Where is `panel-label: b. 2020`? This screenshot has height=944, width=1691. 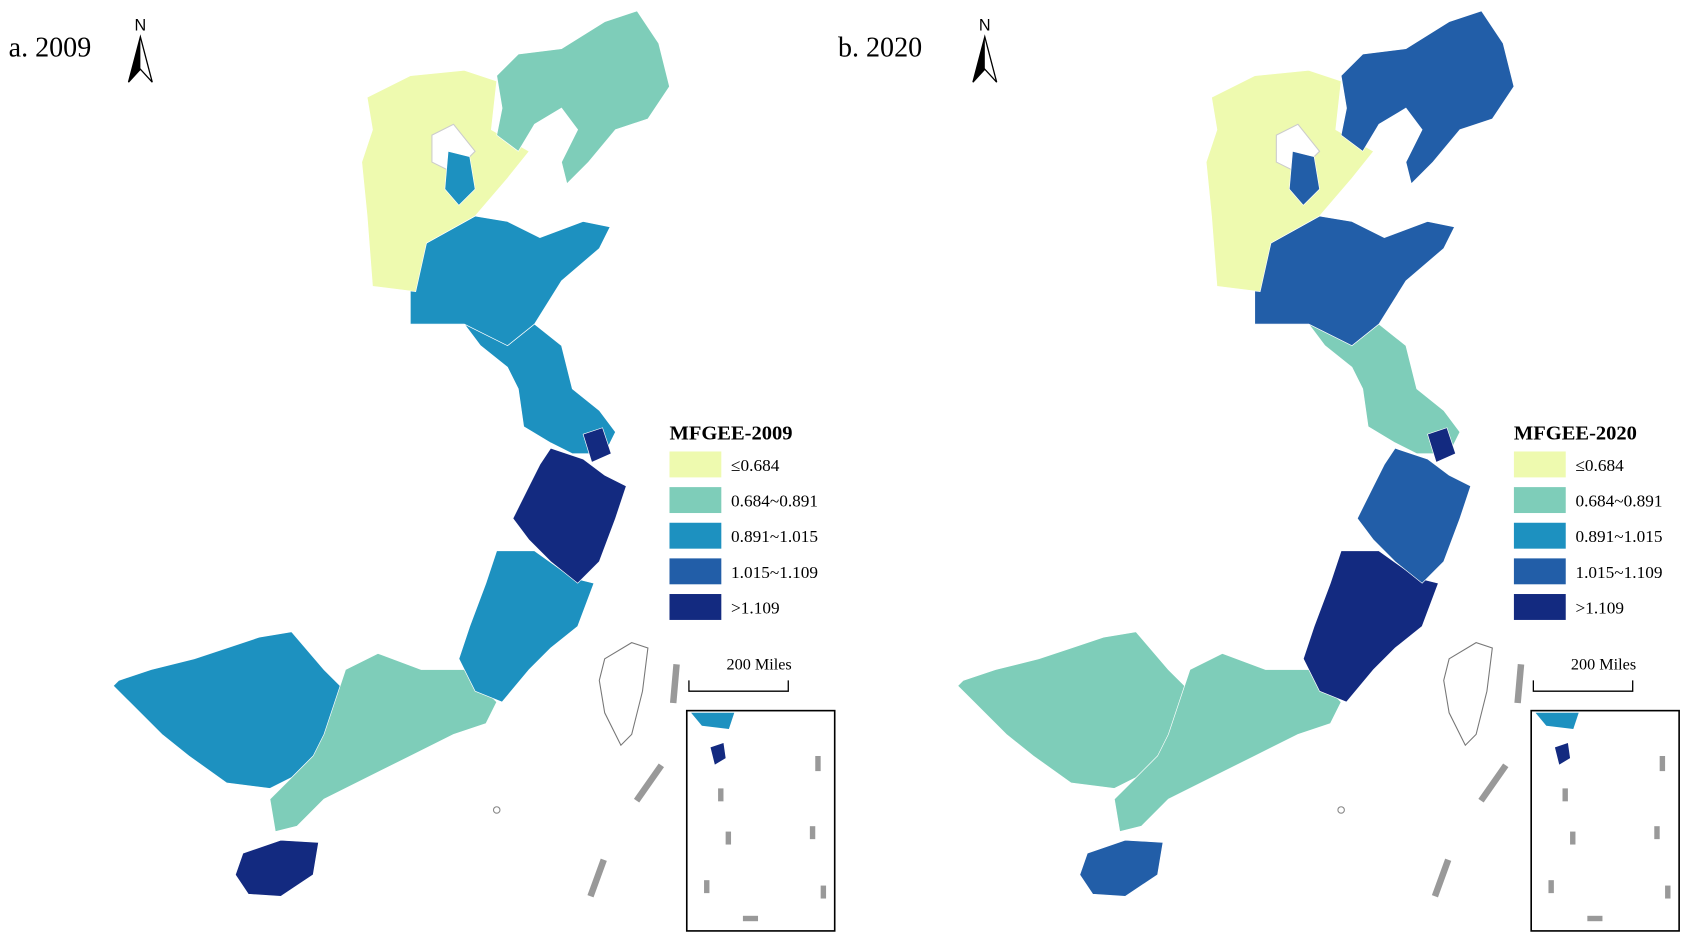
panel-label: b. 2020 is located at coordinates (880, 47).